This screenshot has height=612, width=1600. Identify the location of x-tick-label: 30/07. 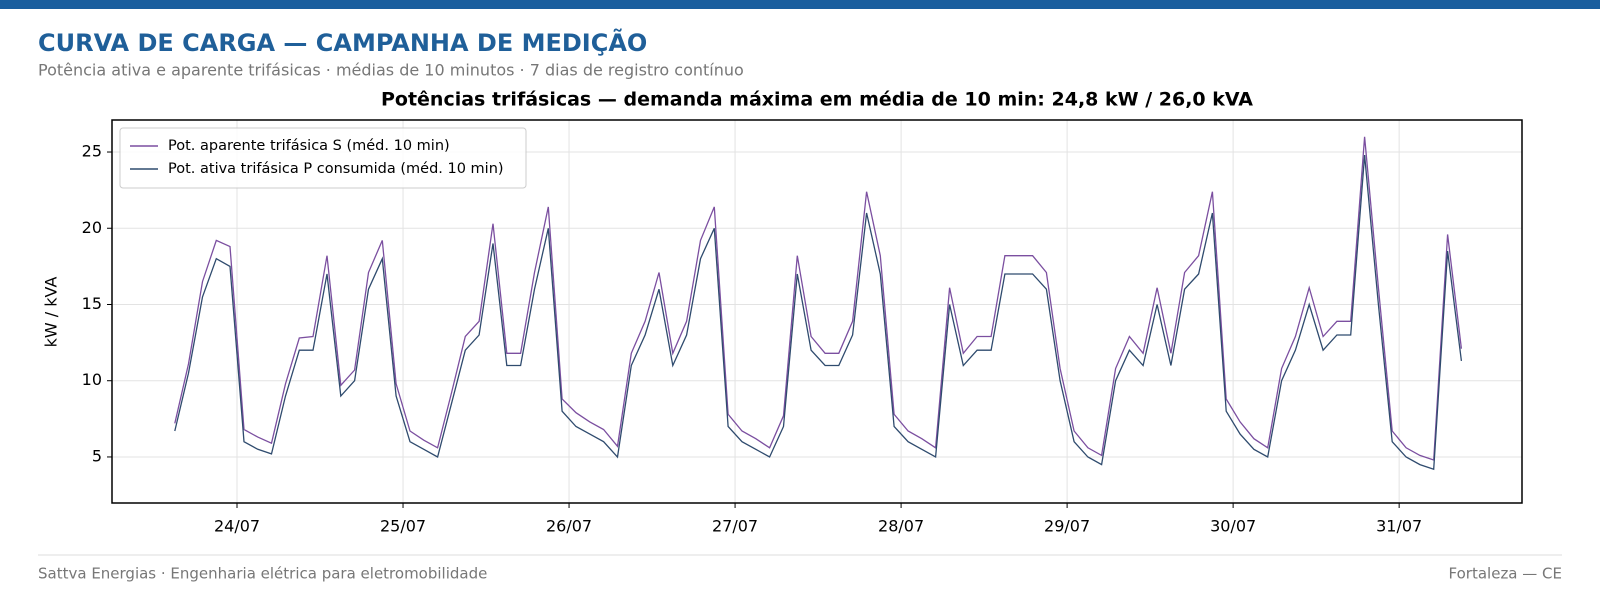
(1233, 526).